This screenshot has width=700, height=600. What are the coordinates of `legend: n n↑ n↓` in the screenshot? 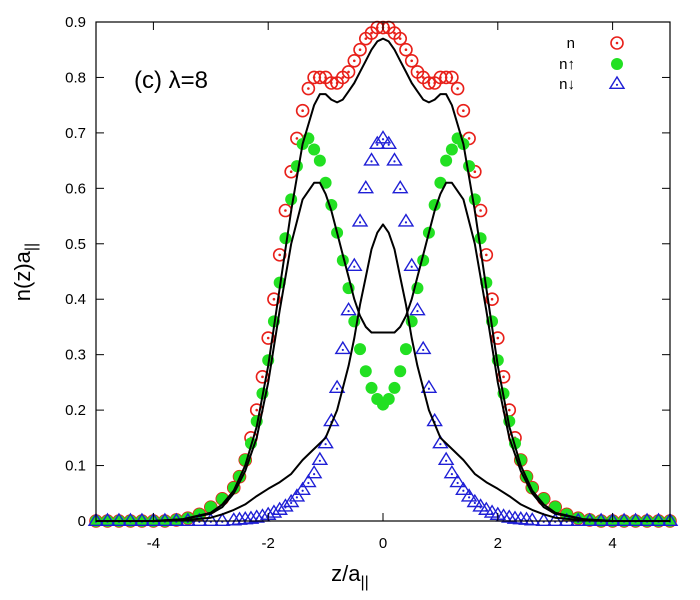 It's located at (592, 64).